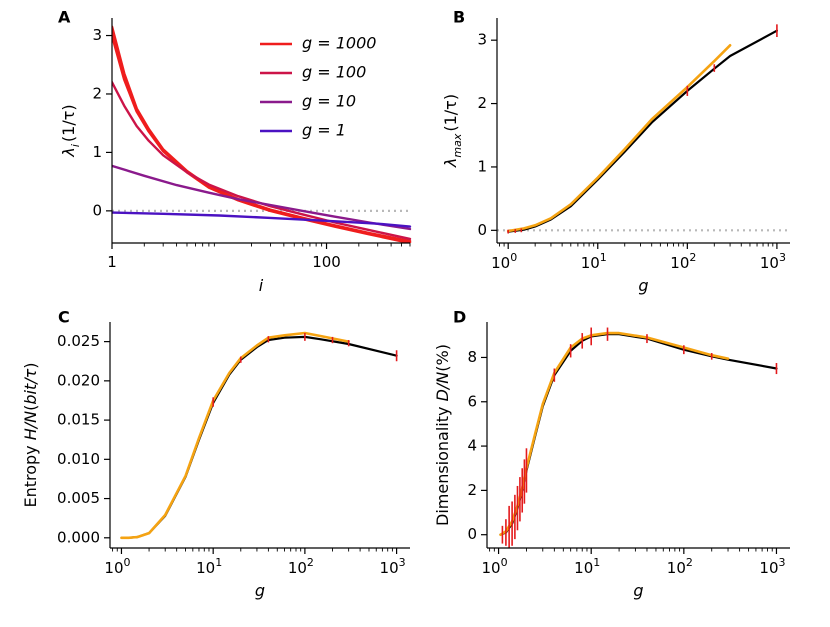 This screenshot has width=830, height=627. Describe the element at coordinates (78, 498) in the screenshot. I see `y-tick-label: 0.005` at that location.